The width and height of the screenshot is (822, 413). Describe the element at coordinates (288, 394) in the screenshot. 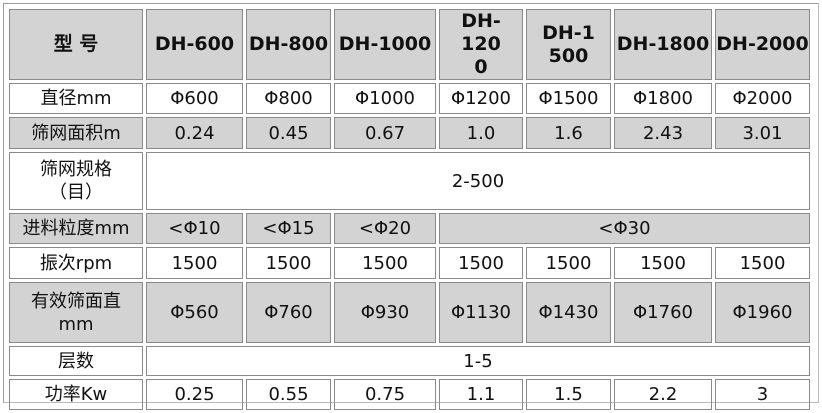

I see `cell: 0.55` at that location.